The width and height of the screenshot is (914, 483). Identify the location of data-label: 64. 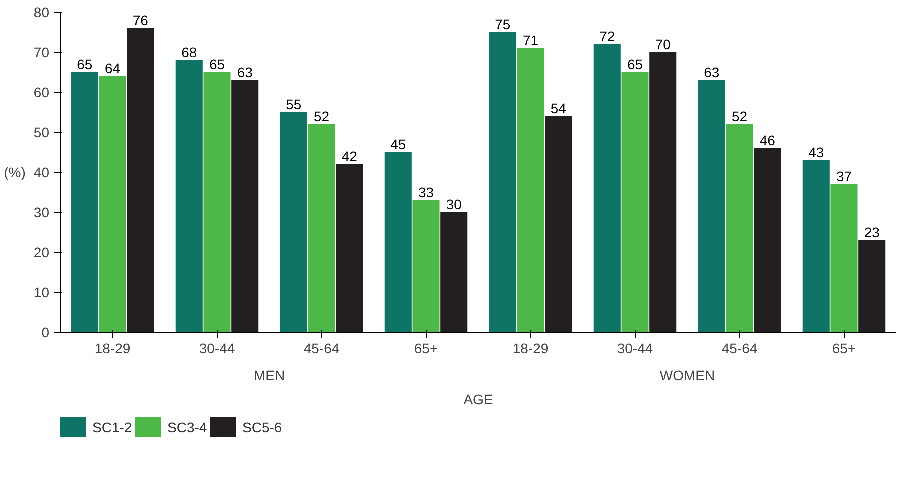
(112, 68).